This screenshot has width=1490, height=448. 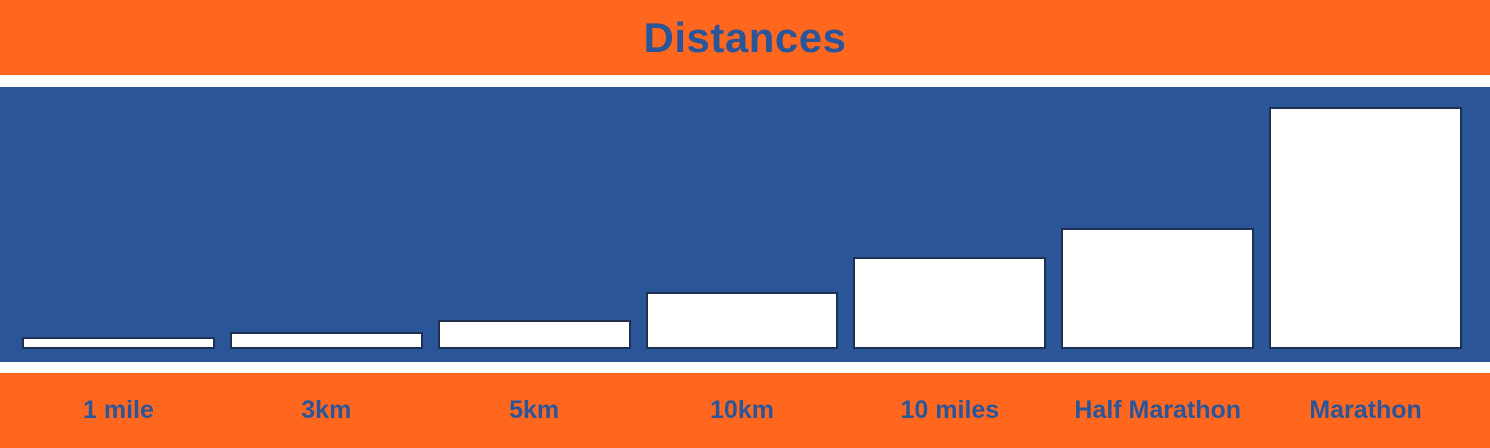 I want to click on category-label-marathon: Marathon, so click(x=1365, y=410).